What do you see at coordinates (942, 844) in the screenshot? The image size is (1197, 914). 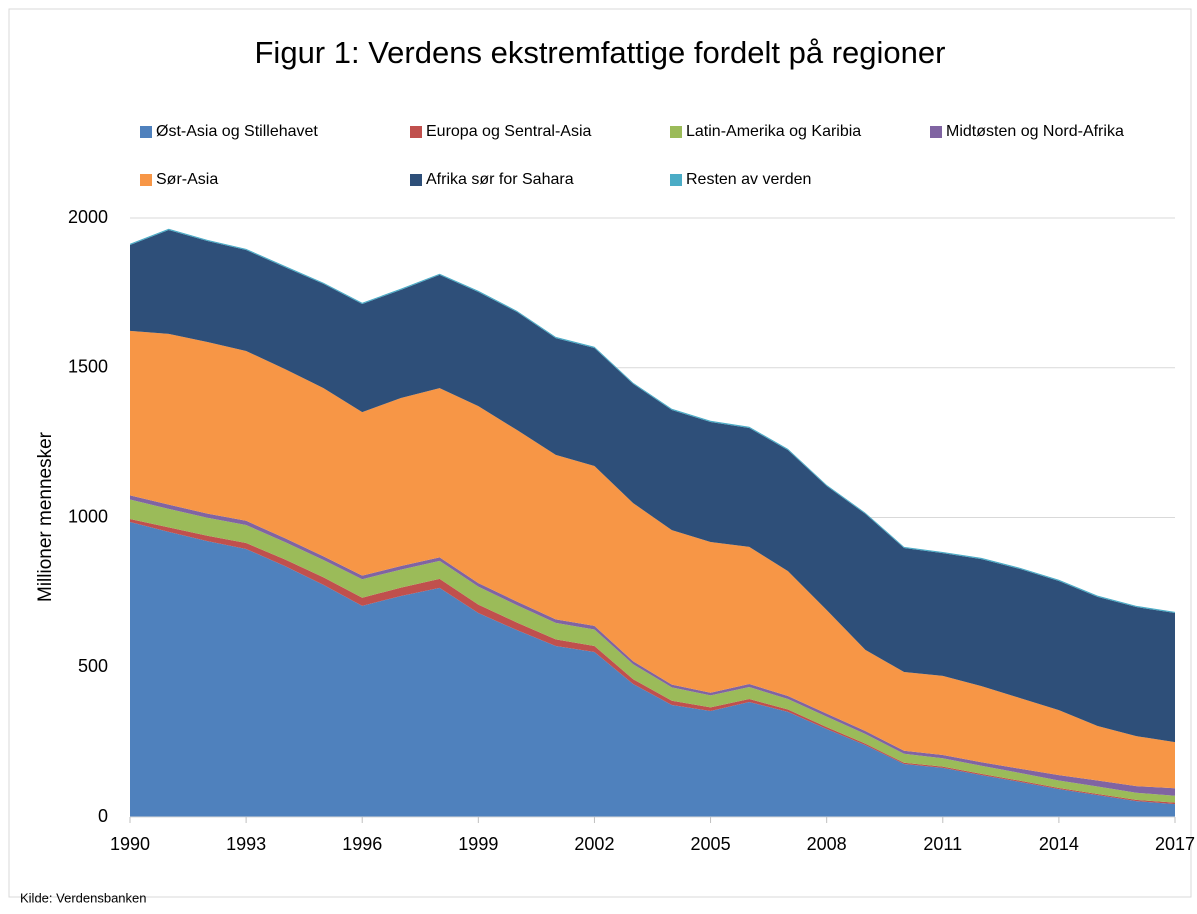 I see `x-tick-label: 2011` at bounding box center [942, 844].